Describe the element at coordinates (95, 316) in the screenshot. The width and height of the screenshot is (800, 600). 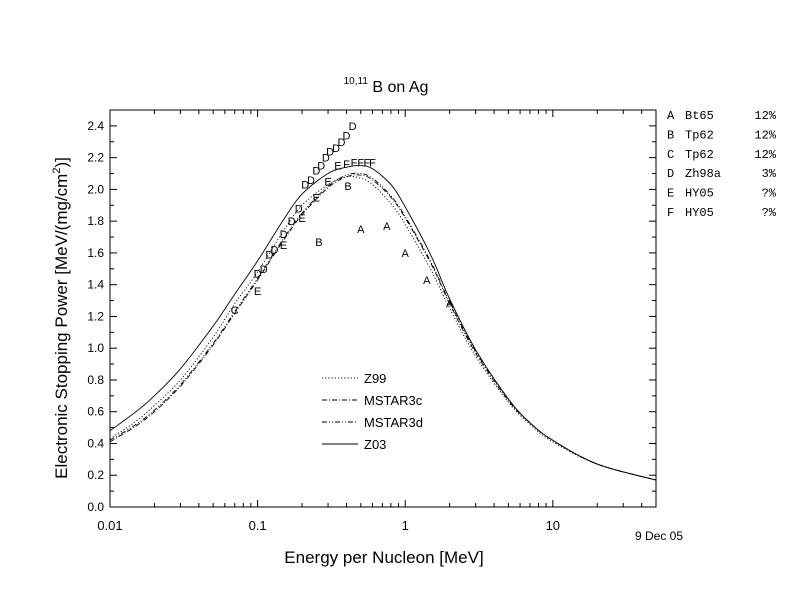
I see `y-tick-label: 1.2` at that location.